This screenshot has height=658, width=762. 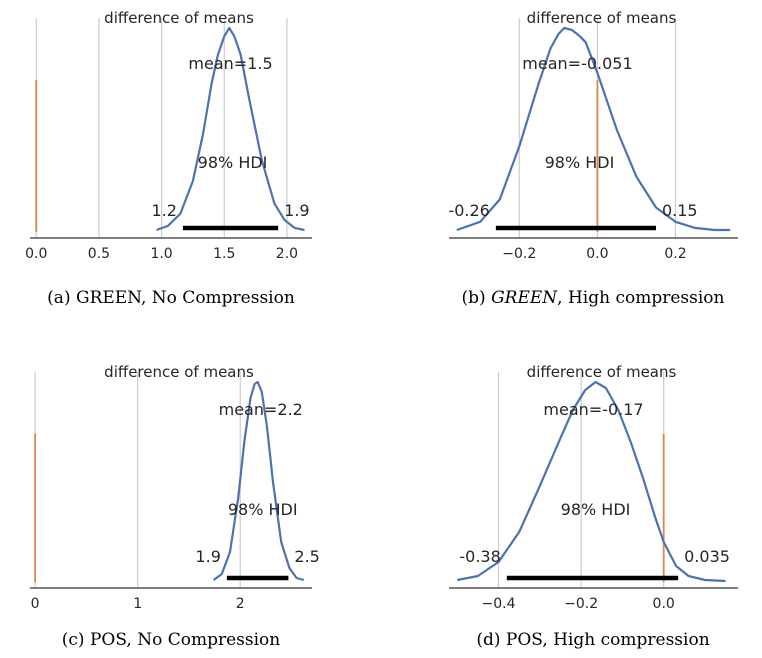 I want to click on x-tick-label: 1.5, so click(x=224, y=254).